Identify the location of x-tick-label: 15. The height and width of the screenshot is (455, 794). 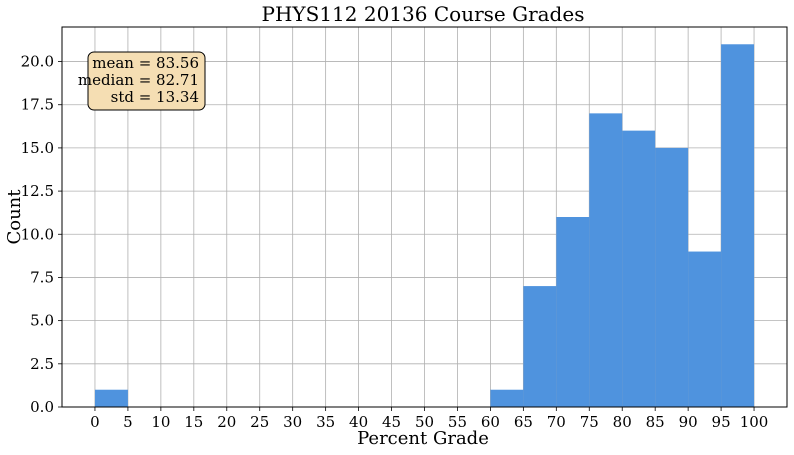
(193, 422).